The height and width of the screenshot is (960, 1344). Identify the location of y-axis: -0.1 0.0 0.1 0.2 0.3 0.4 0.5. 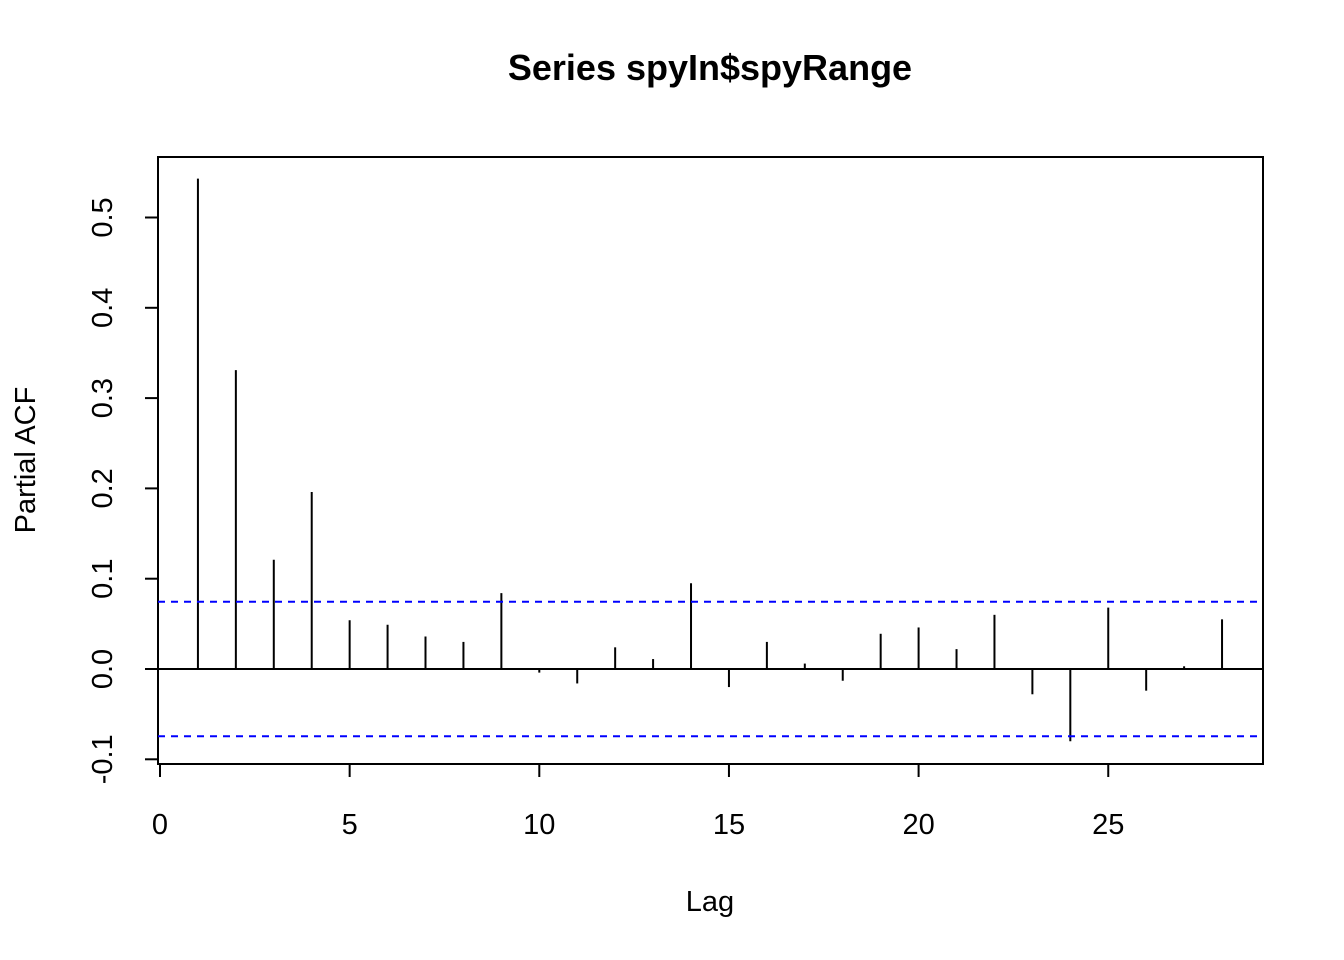
(122, 490).